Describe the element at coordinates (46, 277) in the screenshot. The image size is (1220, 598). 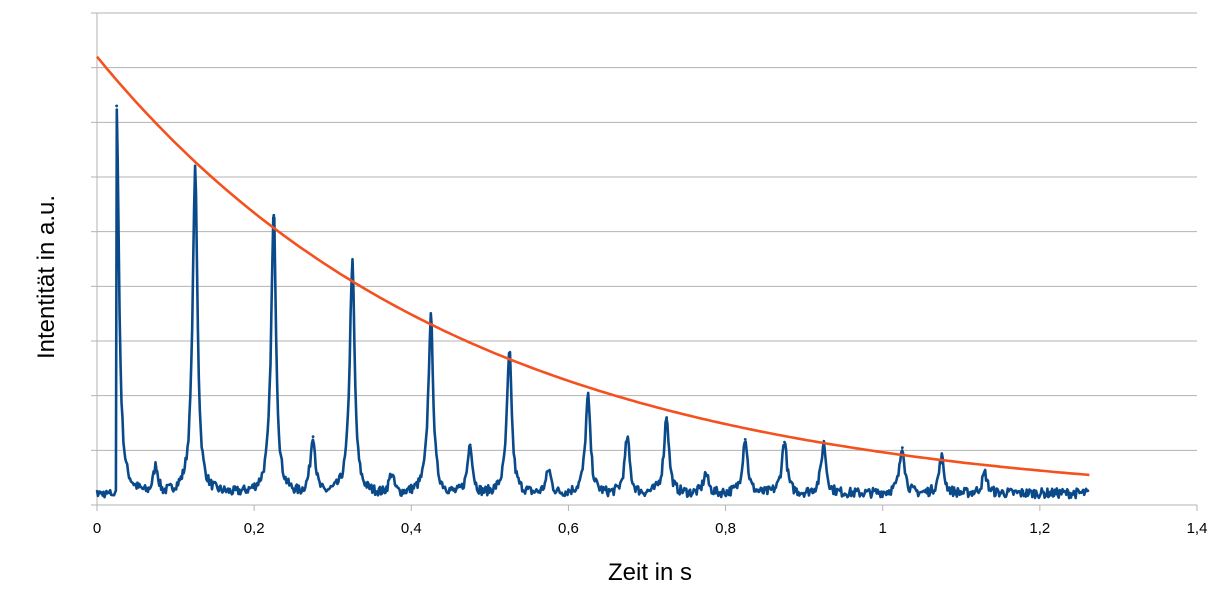
I see `y-axis-title: Intentität in a.u.` at that location.